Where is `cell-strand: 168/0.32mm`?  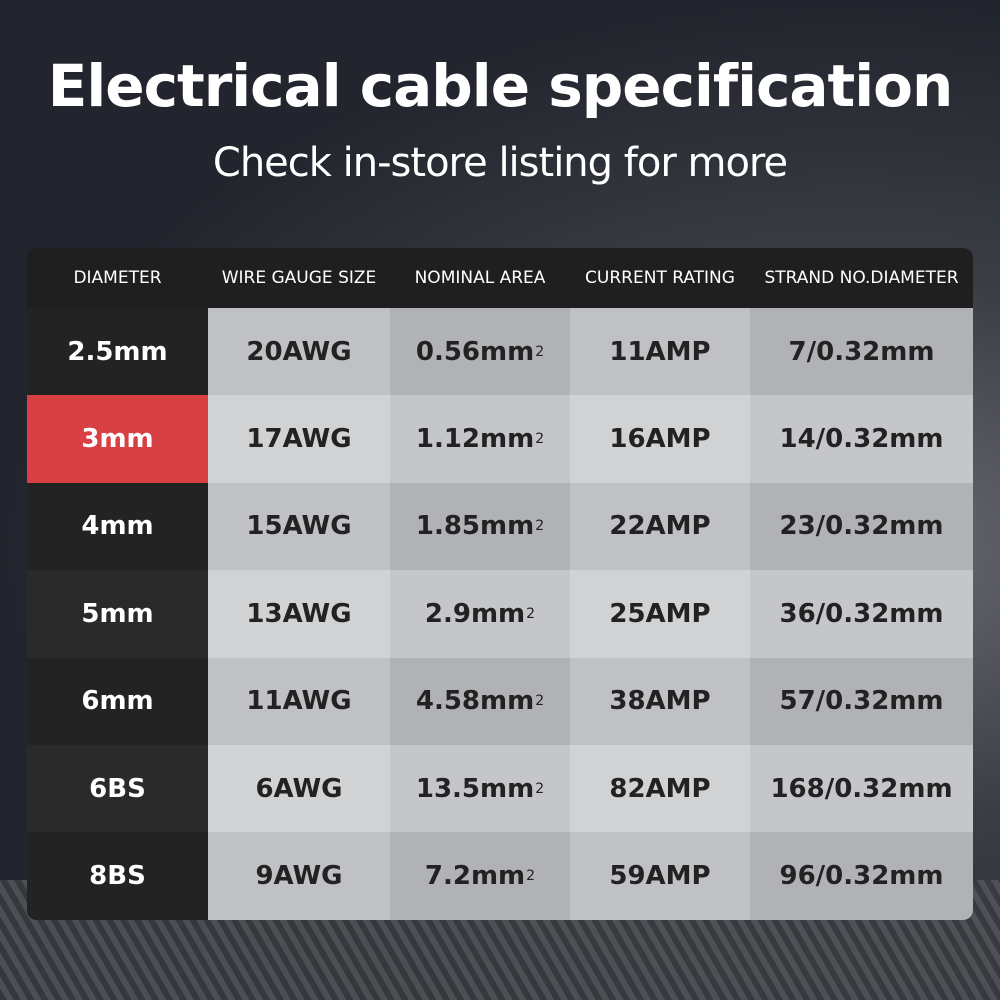
cell-strand: 168/0.32mm is located at coordinates (861, 788).